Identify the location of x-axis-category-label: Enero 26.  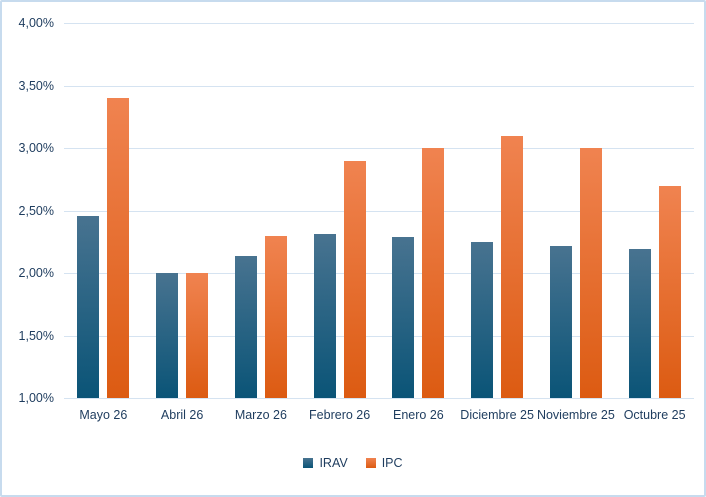
(418, 415).